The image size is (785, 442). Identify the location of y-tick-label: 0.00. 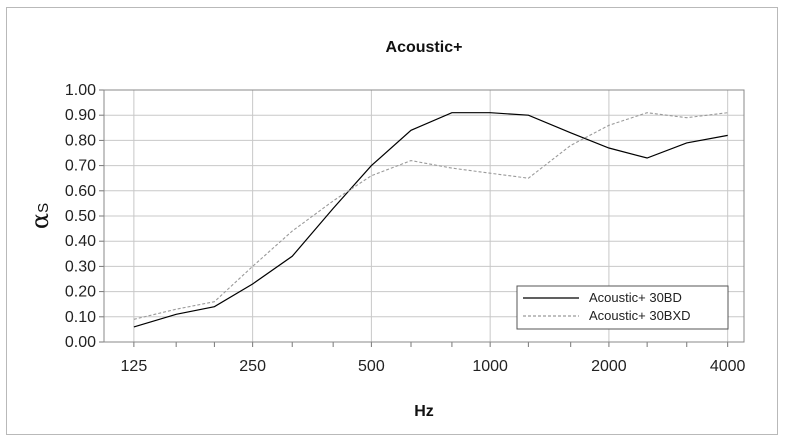
(80, 342).